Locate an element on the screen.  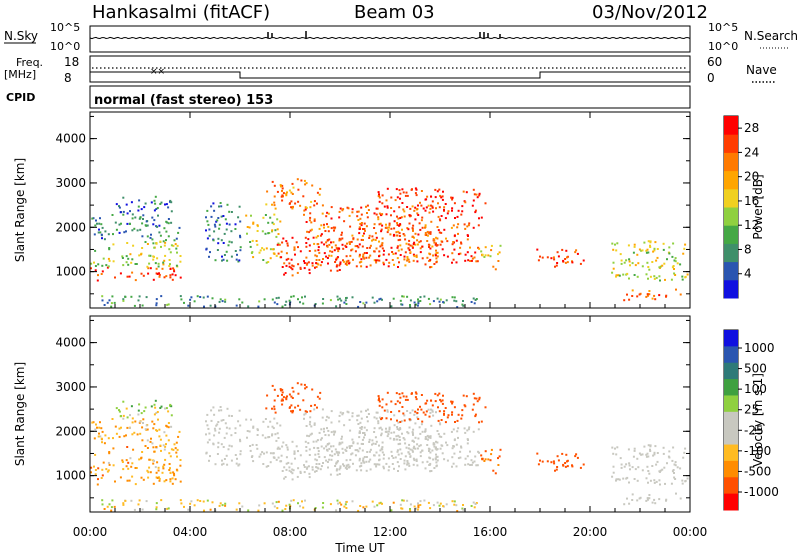
power-colorbar-tick-label: 20 is located at coordinates (751, 177).